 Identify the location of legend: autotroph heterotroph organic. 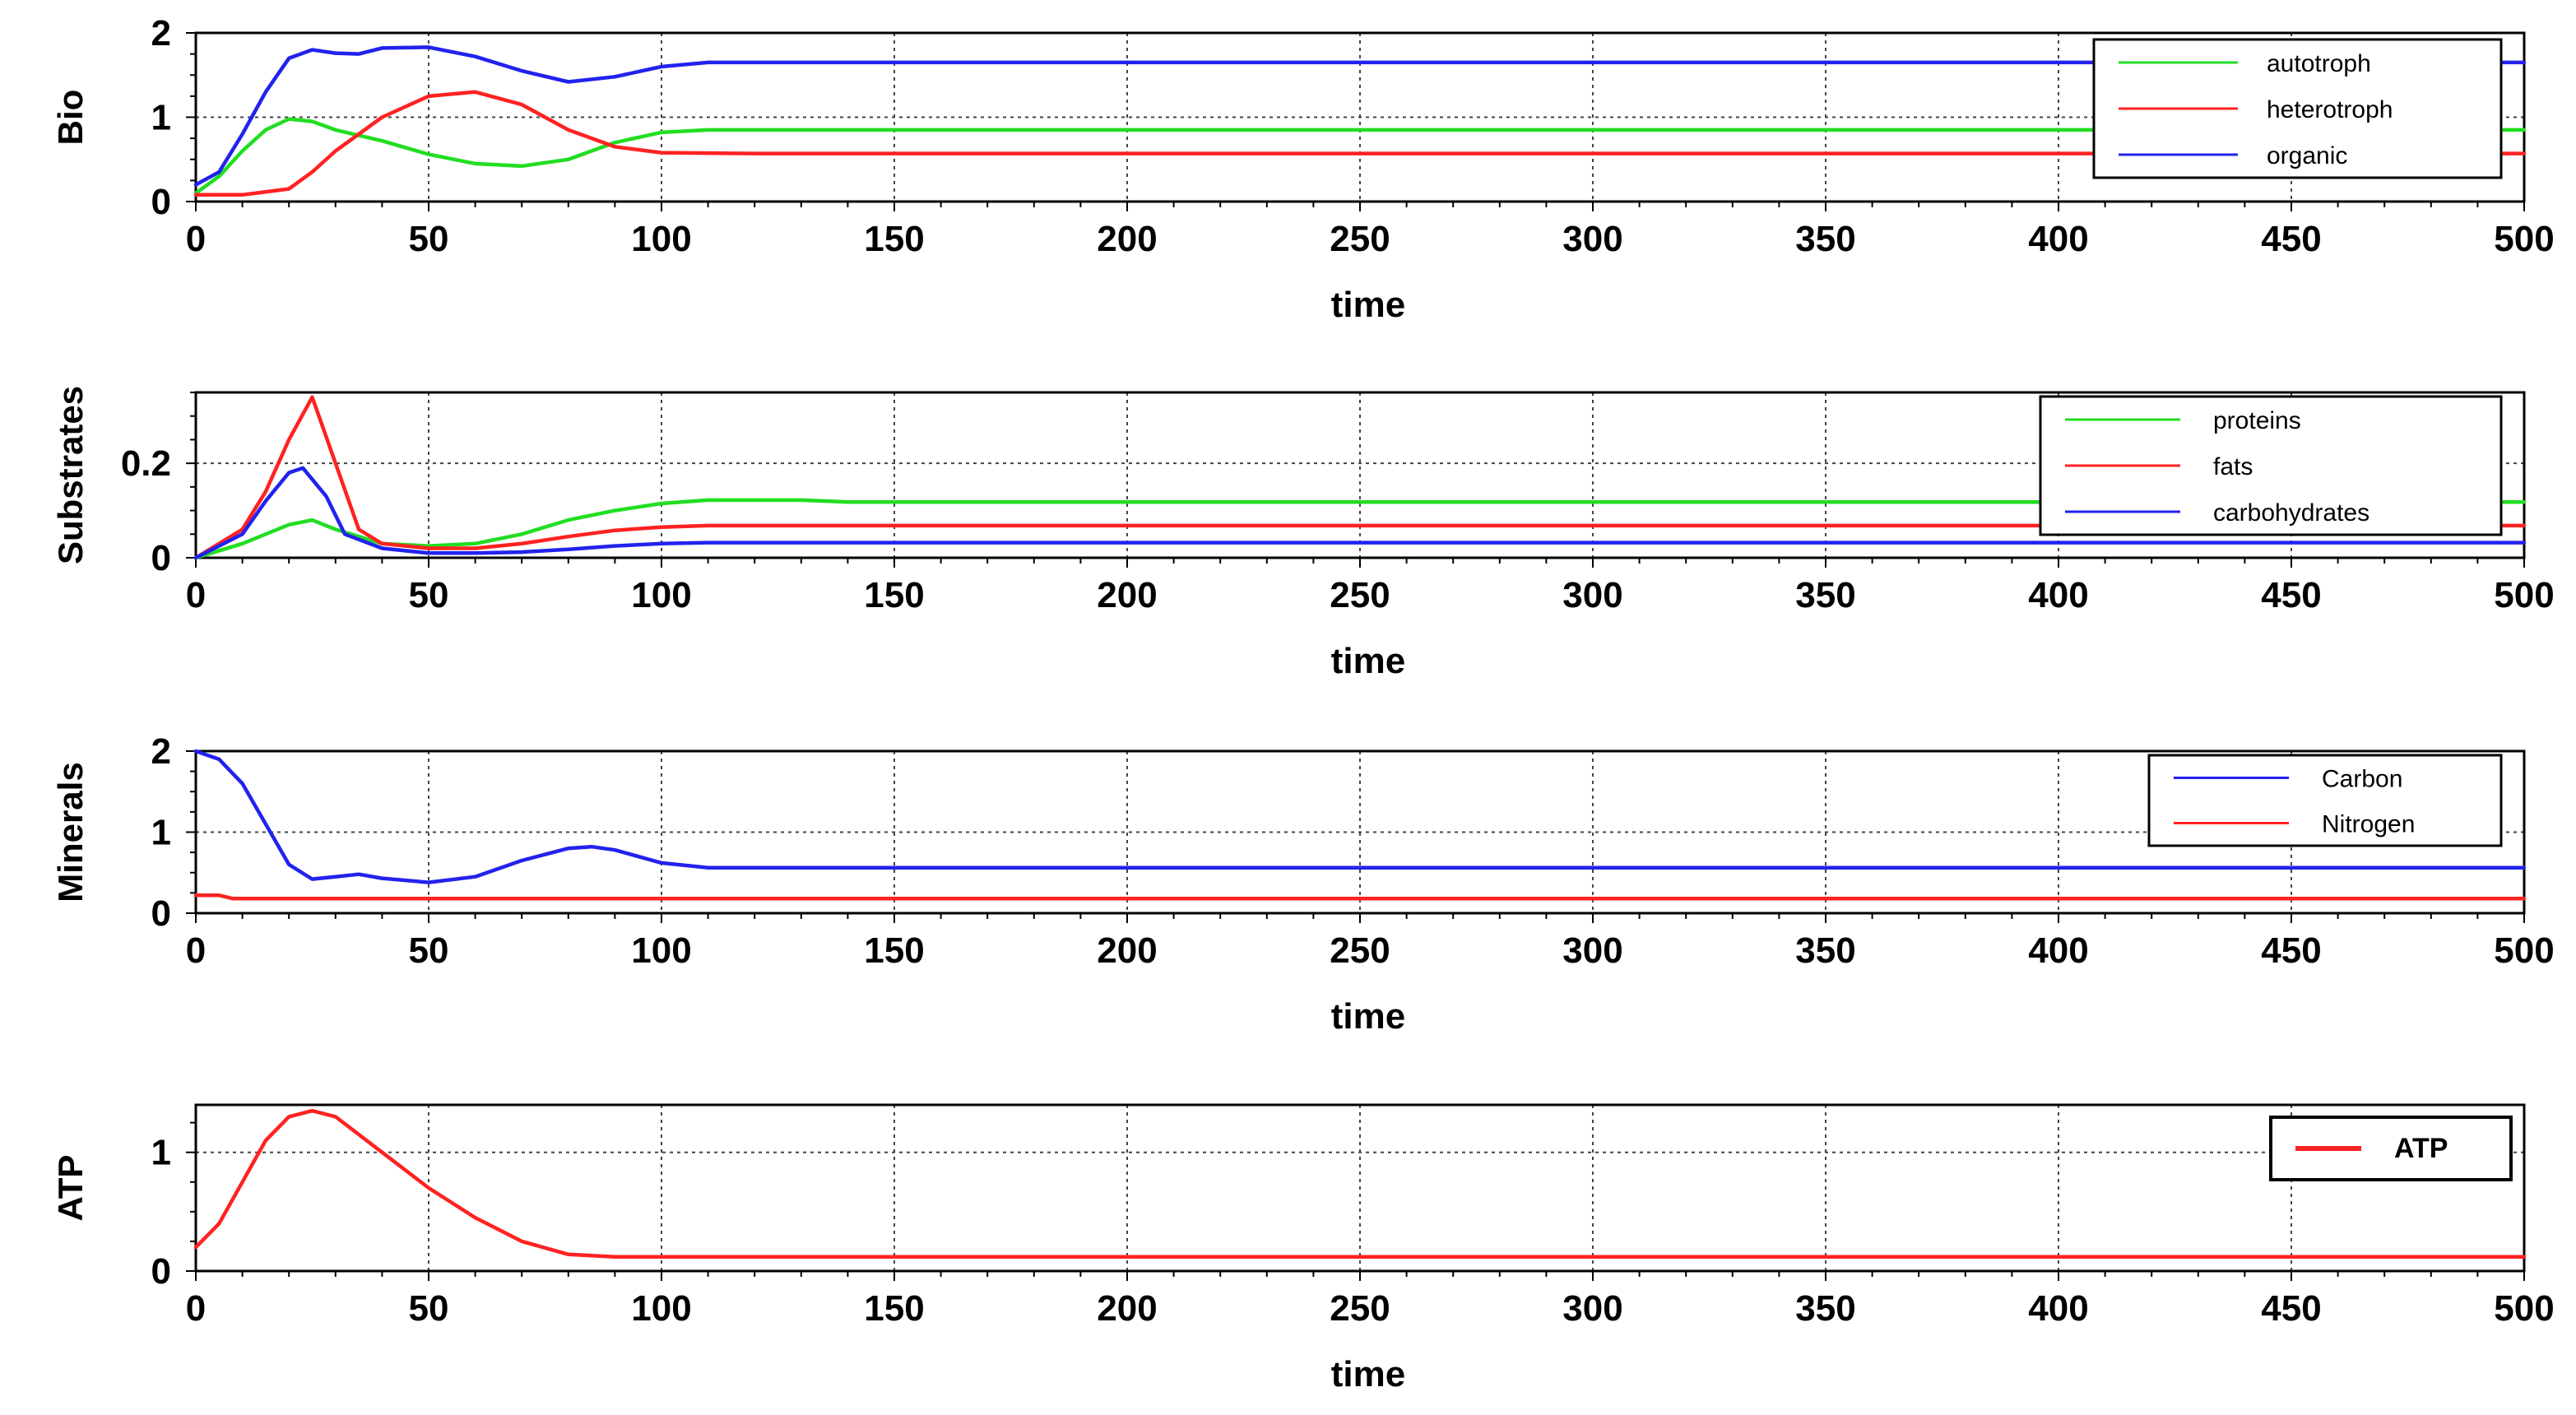
(2297, 108).